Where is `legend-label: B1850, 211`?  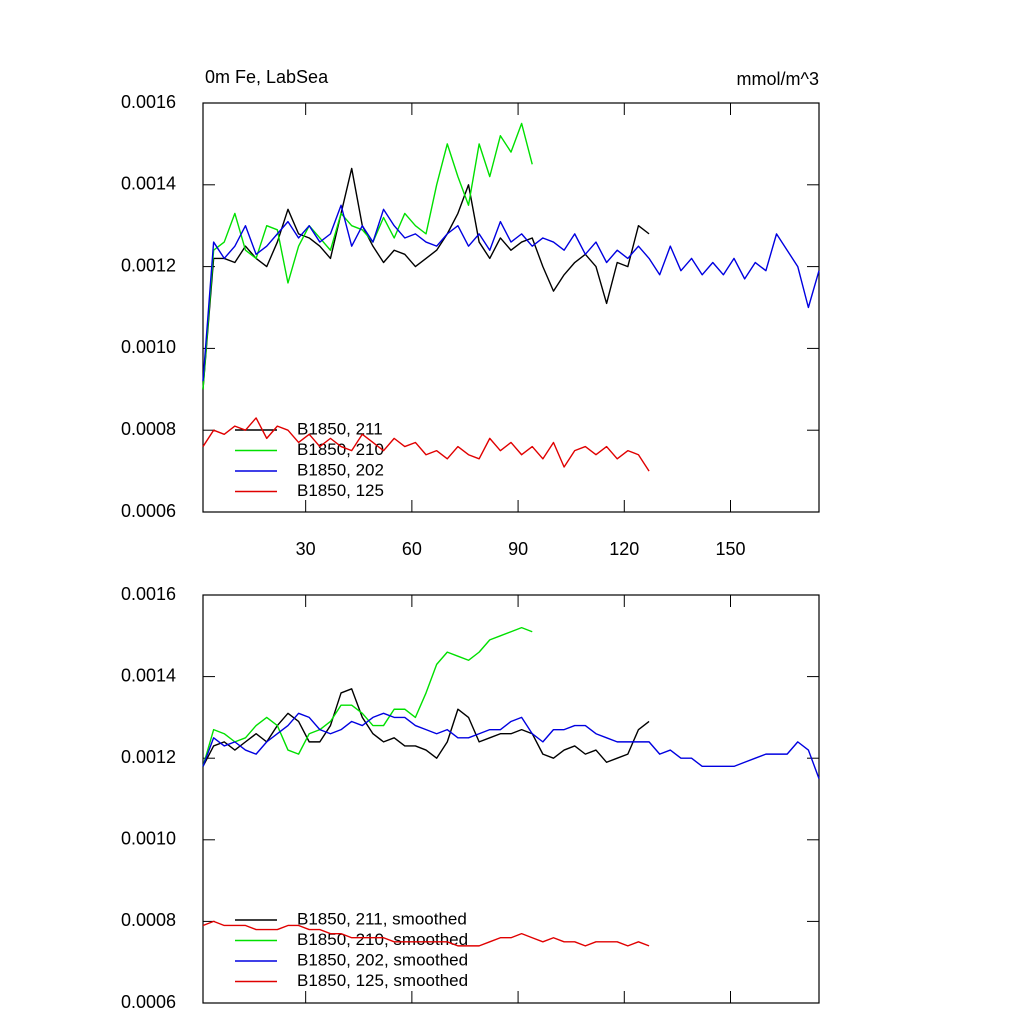
legend-label: B1850, 211 is located at coordinates (340, 428).